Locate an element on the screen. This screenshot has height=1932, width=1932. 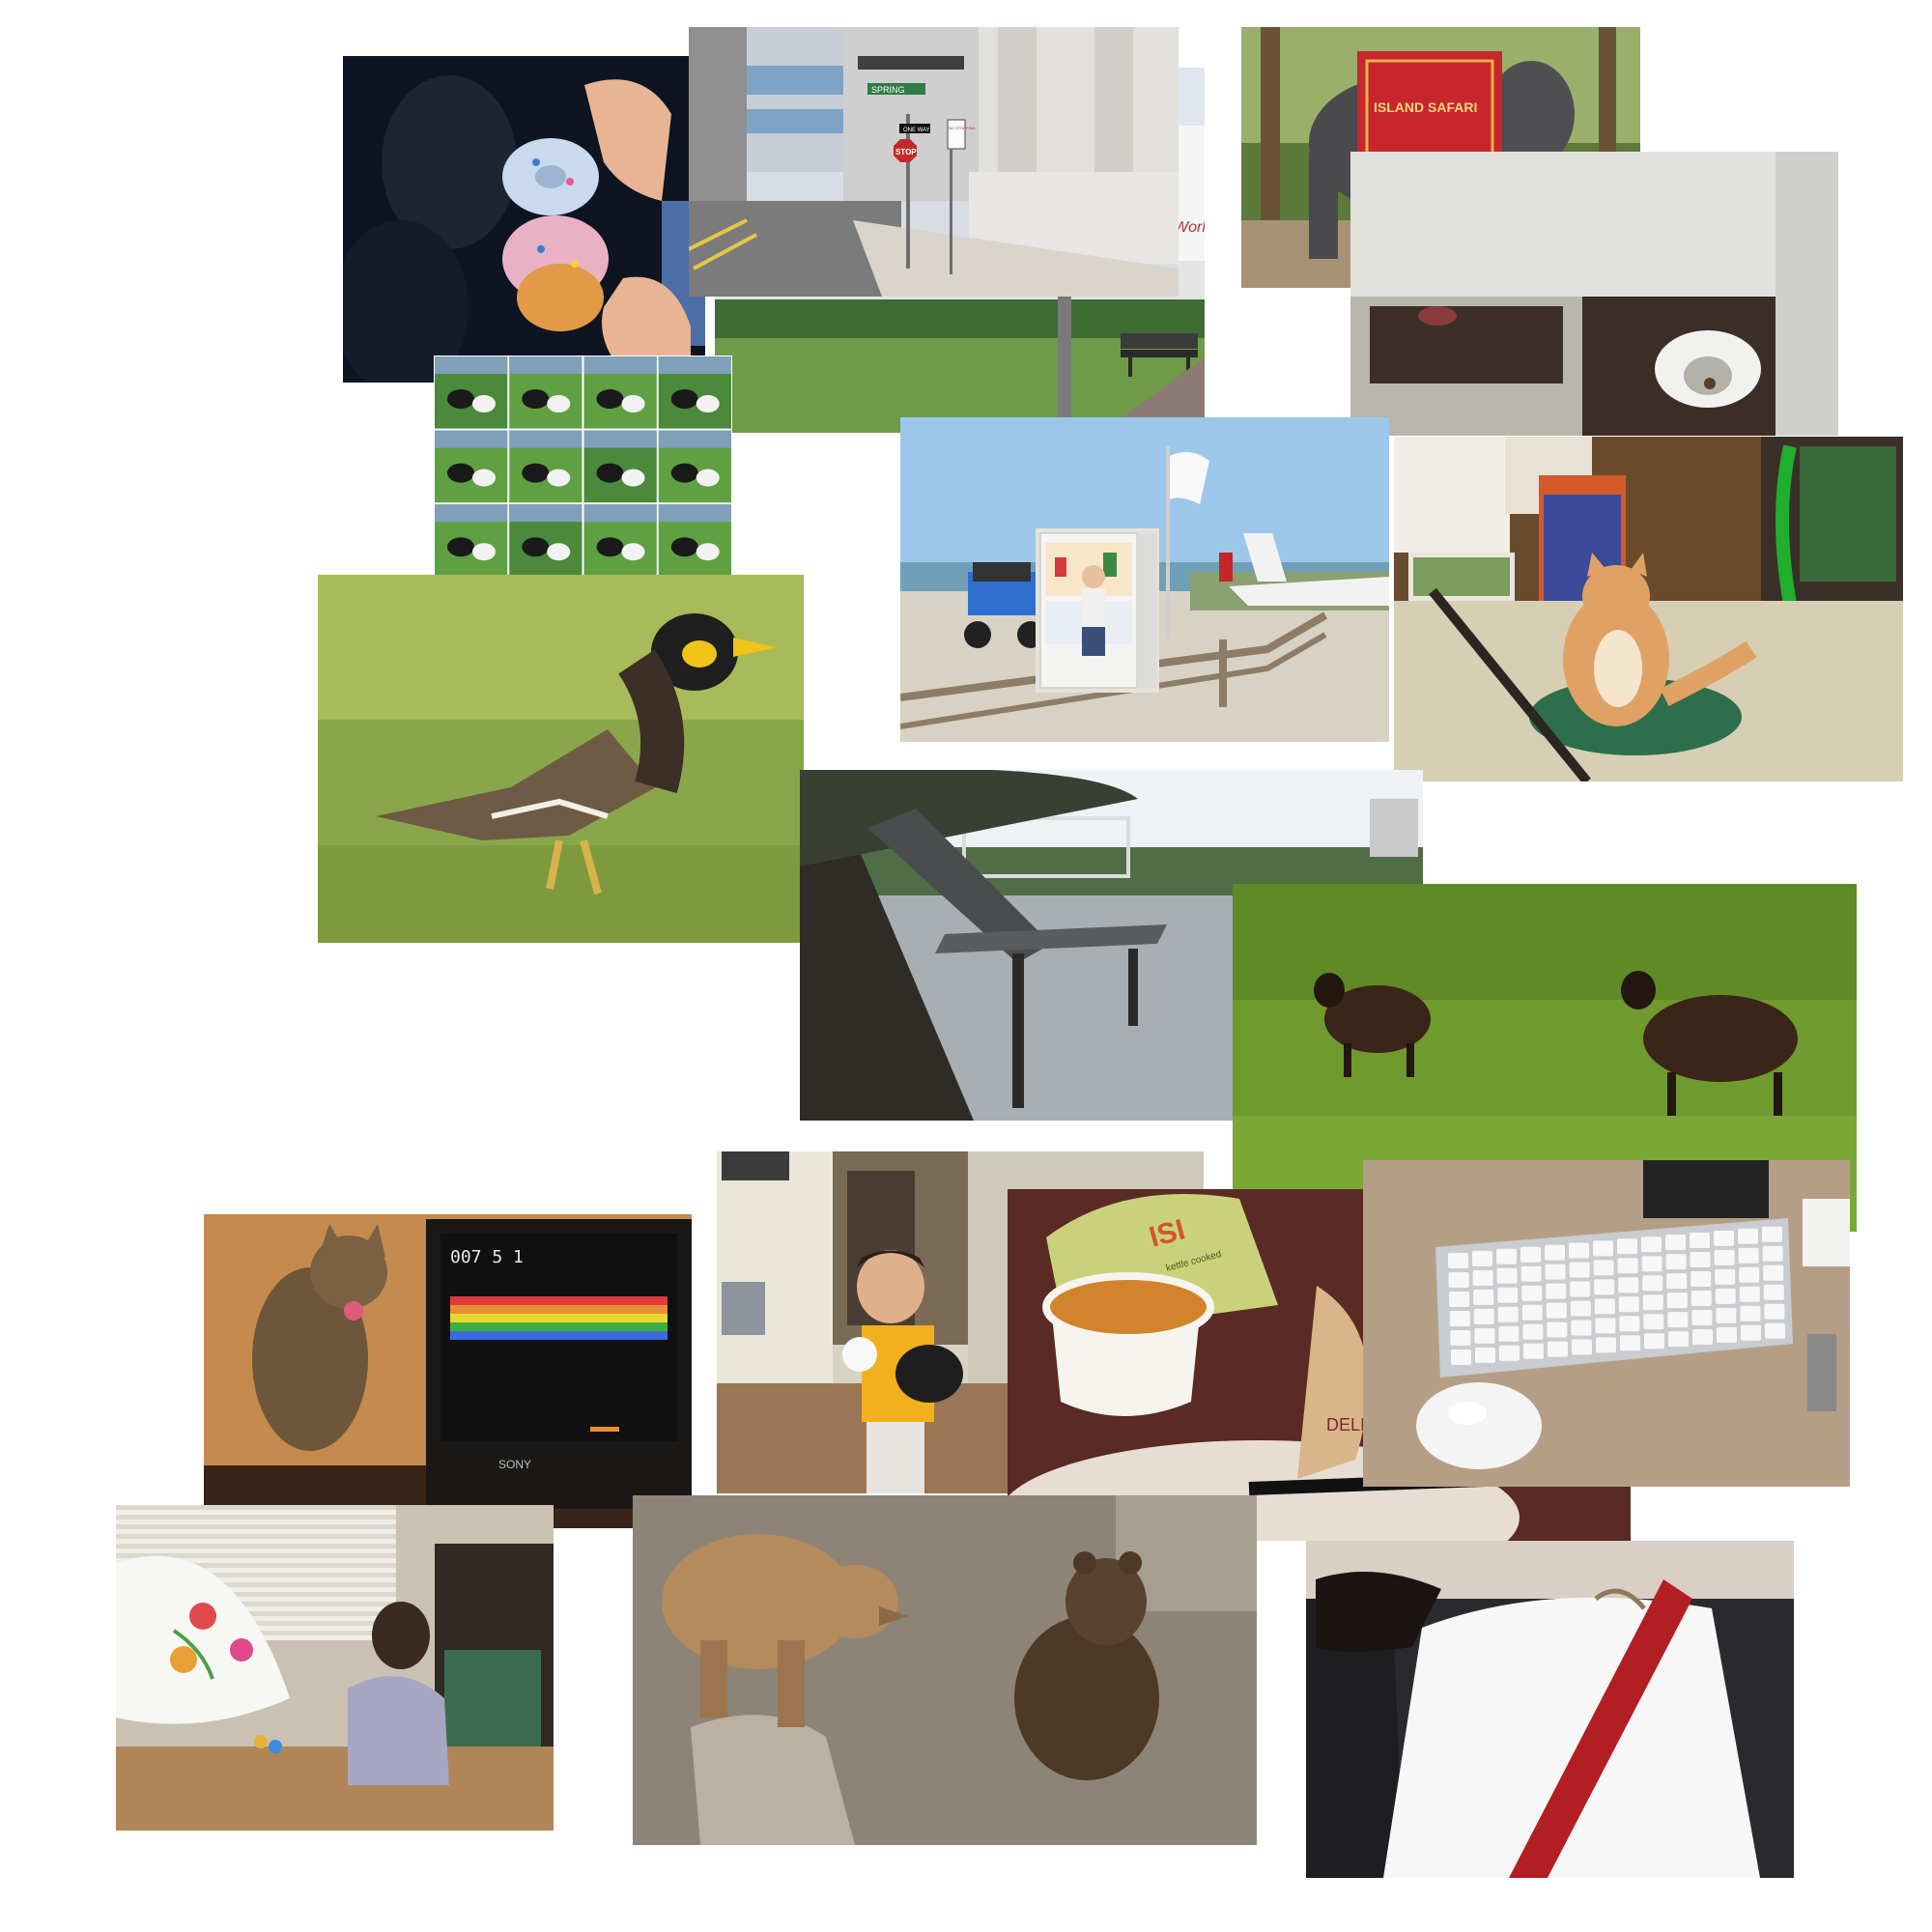
tv-brand-text: SONY is located at coordinates (514, 1464).